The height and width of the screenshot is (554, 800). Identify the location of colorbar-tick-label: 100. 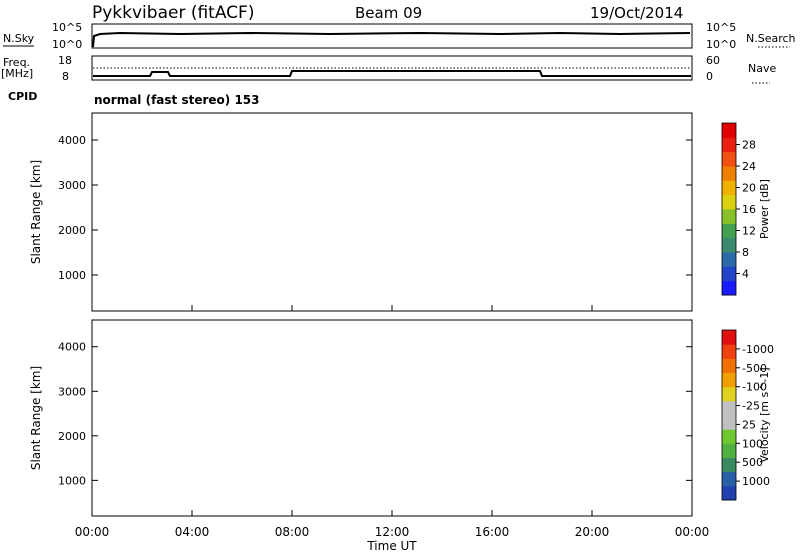
(752, 443).